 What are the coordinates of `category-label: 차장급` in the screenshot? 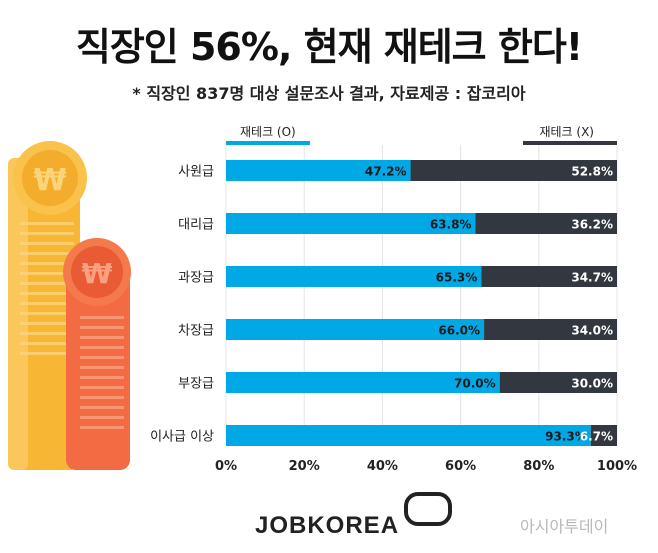 It's located at (196, 331).